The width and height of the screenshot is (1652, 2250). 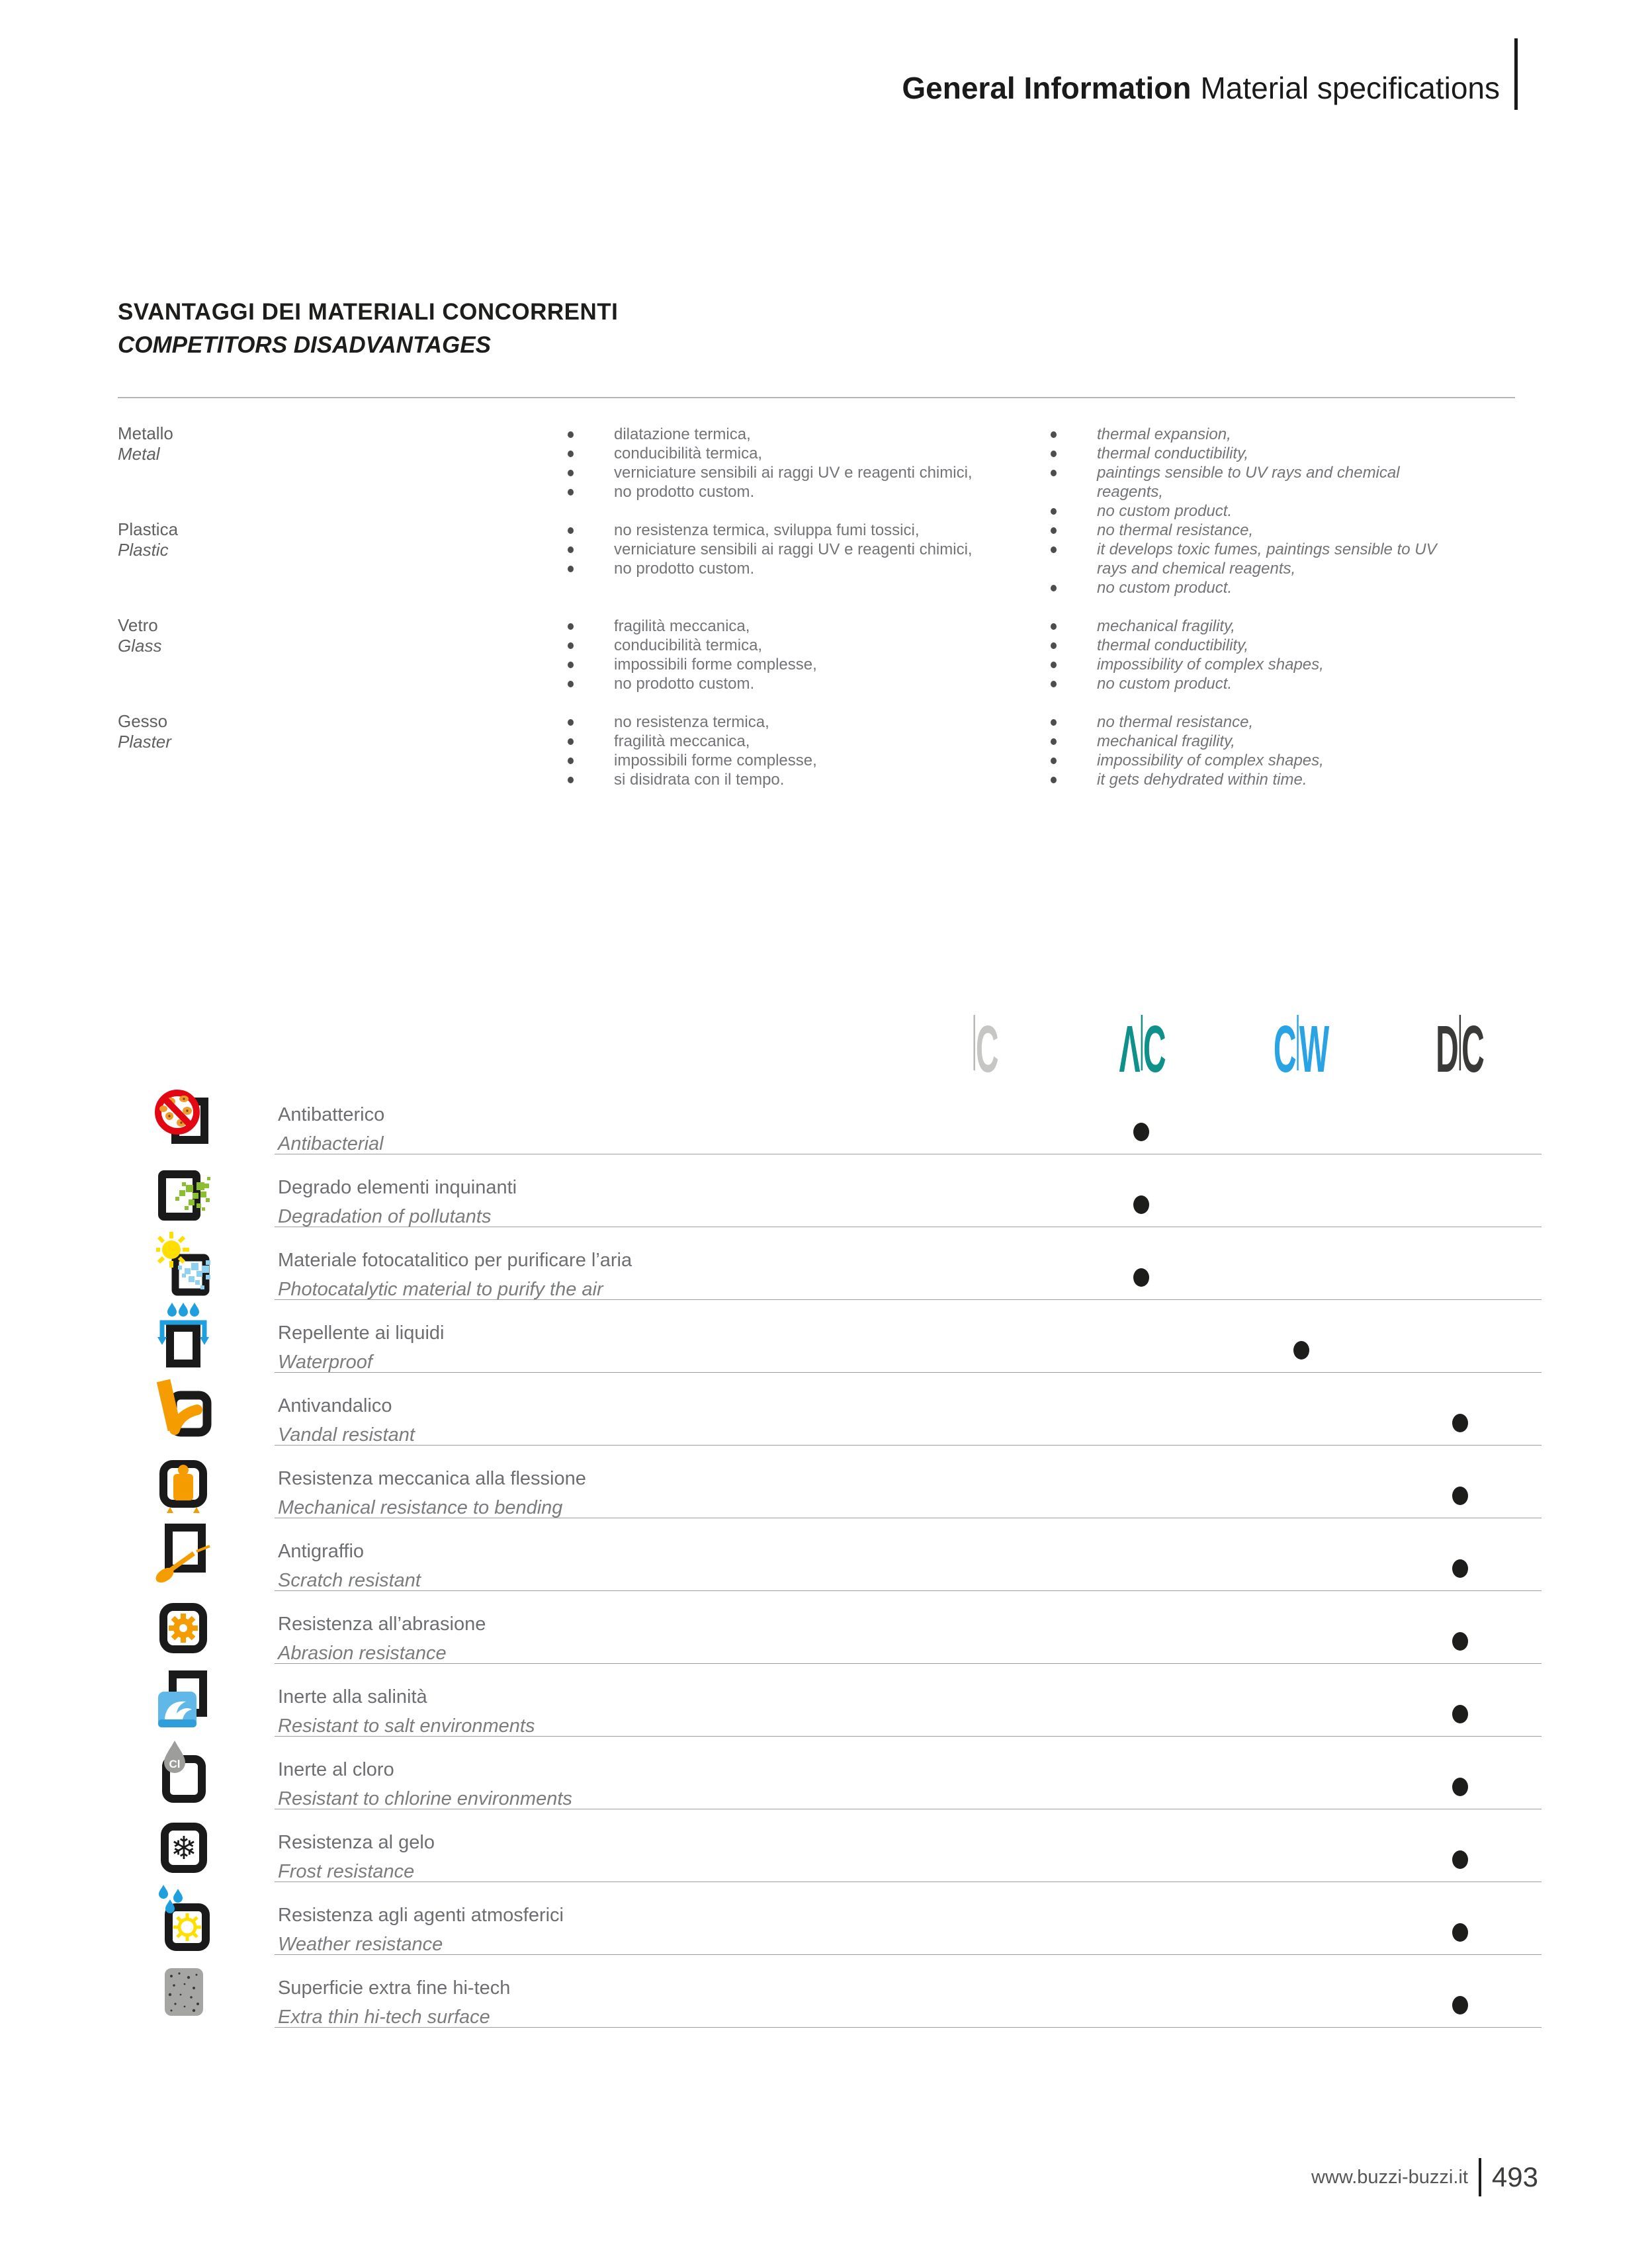 What do you see at coordinates (143, 550) in the screenshot?
I see `material-name-en: Plastic` at bounding box center [143, 550].